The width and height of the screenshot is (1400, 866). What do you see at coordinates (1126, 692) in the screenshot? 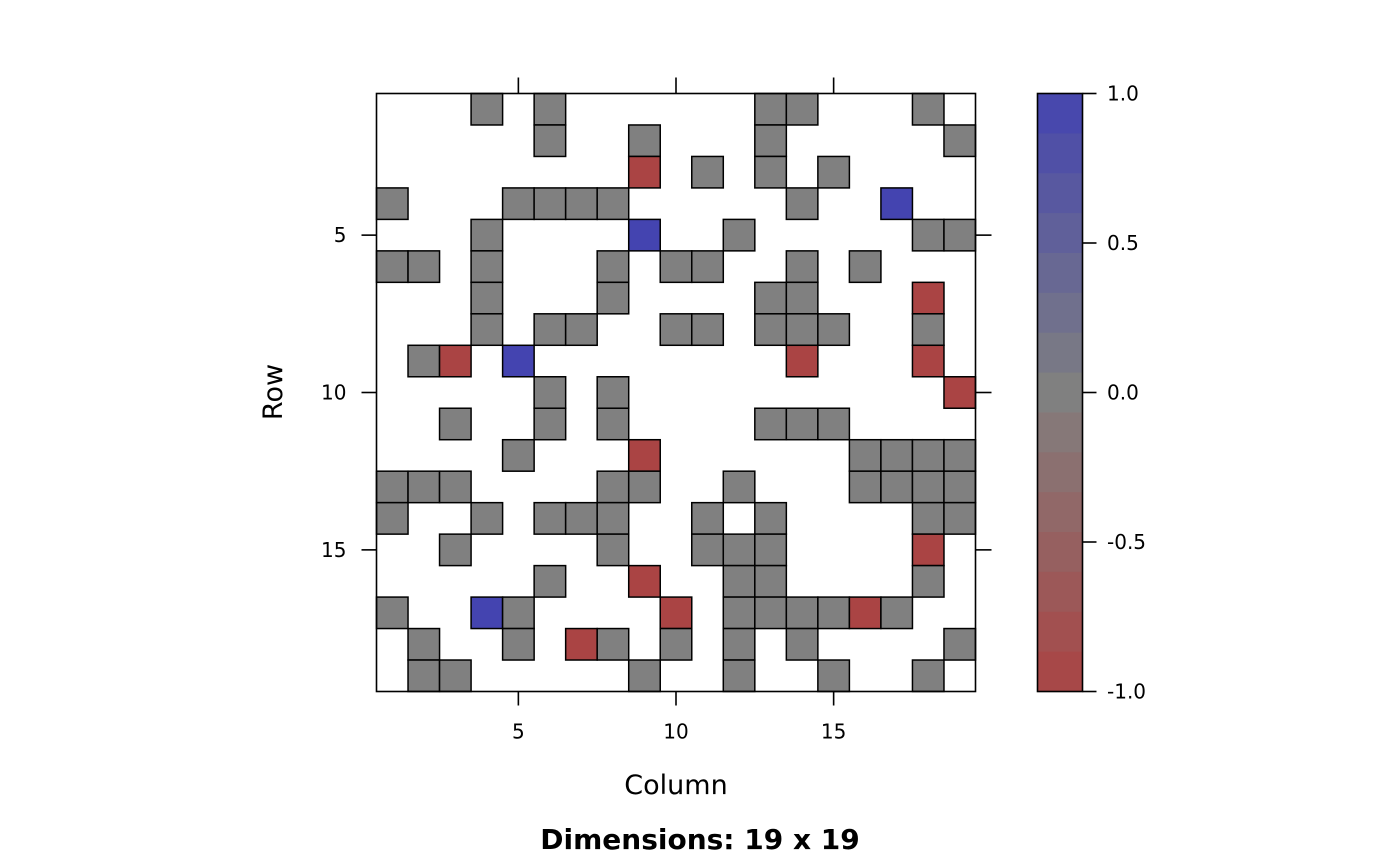
I see `colorbar-tick-label: -1.0` at bounding box center [1126, 692].